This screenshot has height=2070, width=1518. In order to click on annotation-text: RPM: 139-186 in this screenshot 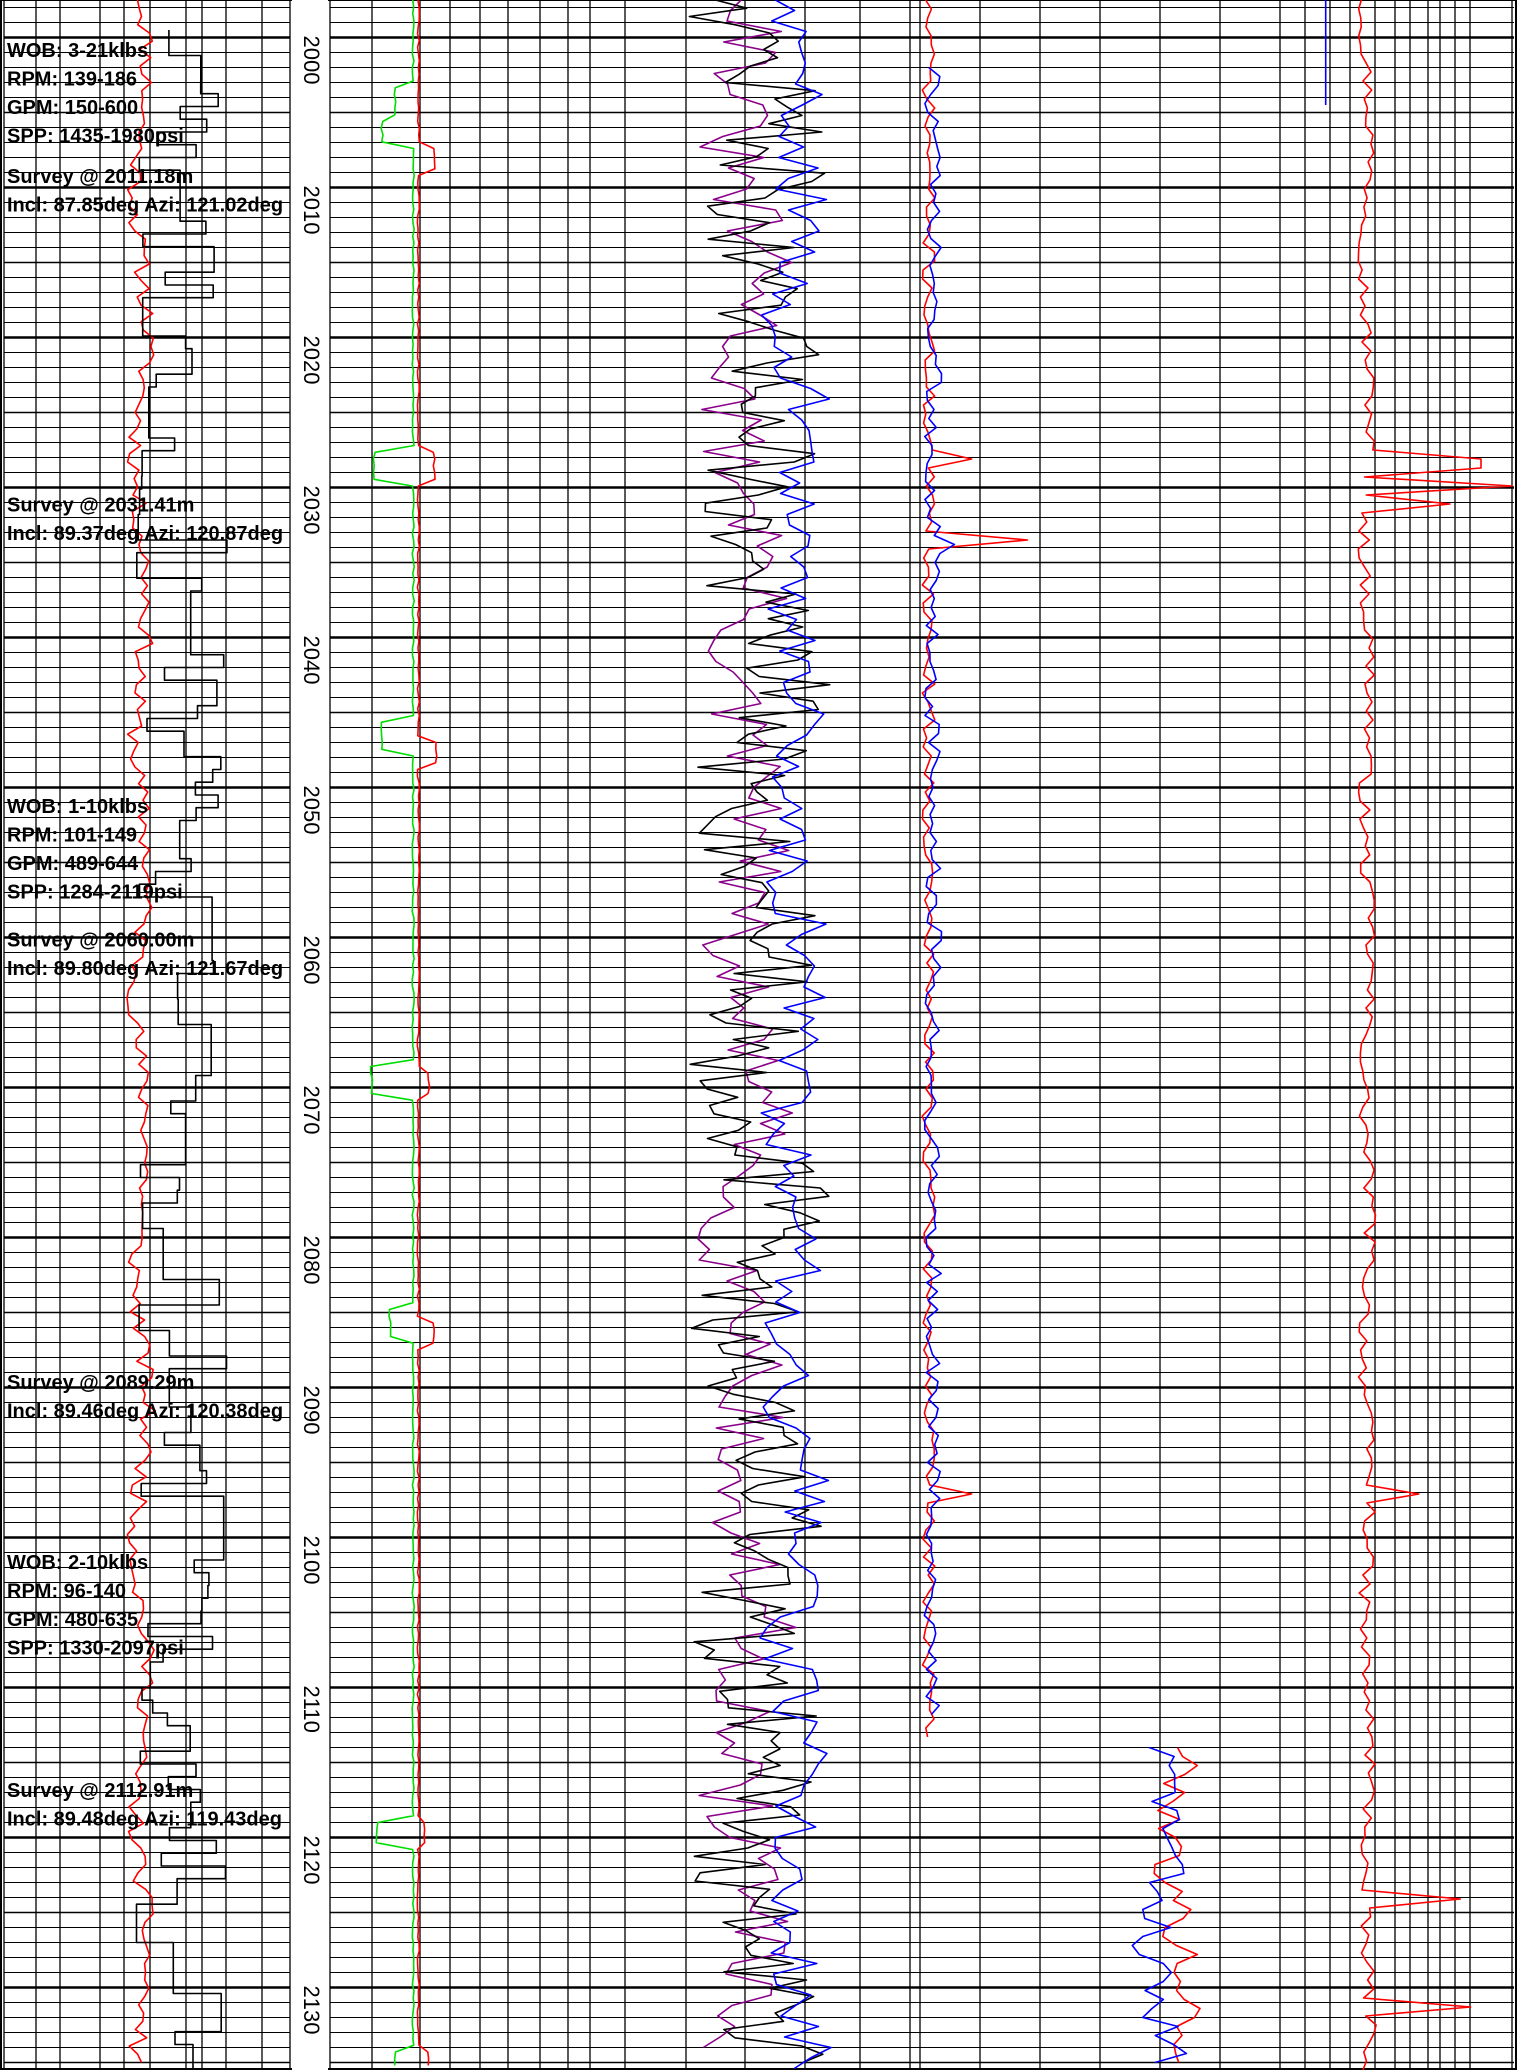, I will do `click(72, 80)`.